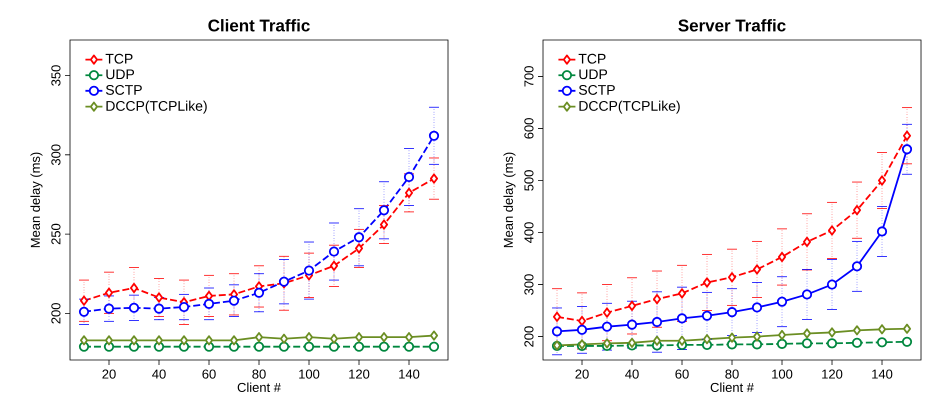 Image resolution: width=927 pixels, height=417 pixels. Describe the element at coordinates (732, 25) in the screenshot. I see `chart-title: Server Traffic` at that location.